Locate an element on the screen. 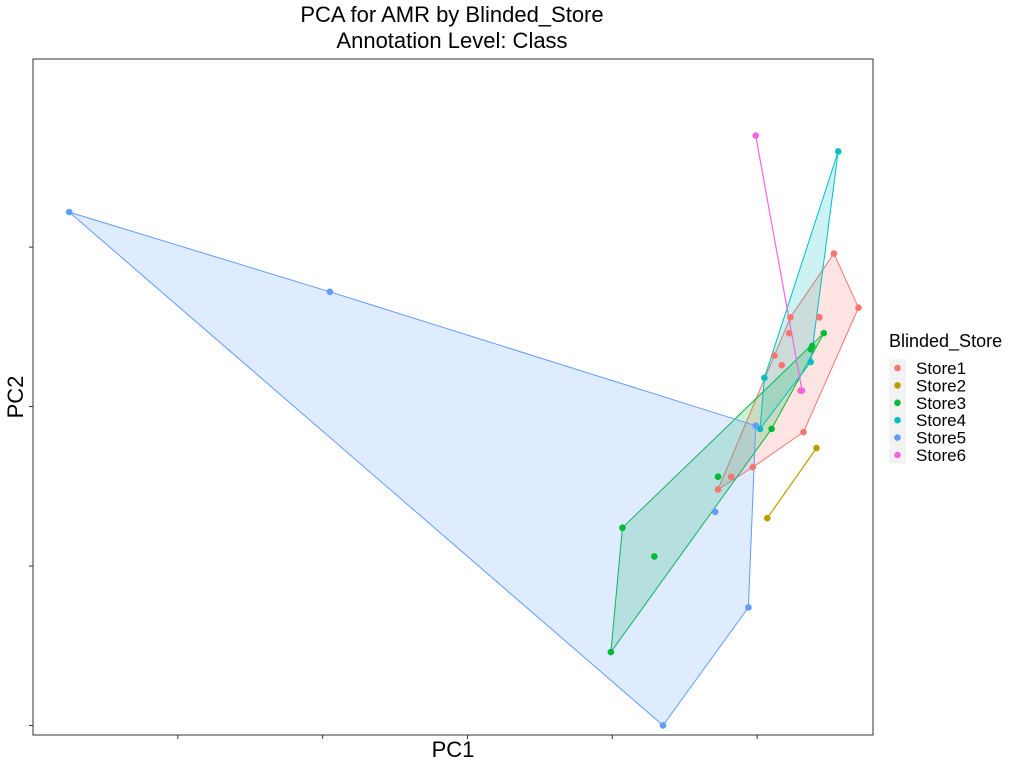 Image resolution: width=1024 pixels, height=768 pixels. legend-label-store2: Store2 is located at coordinates (941, 385).